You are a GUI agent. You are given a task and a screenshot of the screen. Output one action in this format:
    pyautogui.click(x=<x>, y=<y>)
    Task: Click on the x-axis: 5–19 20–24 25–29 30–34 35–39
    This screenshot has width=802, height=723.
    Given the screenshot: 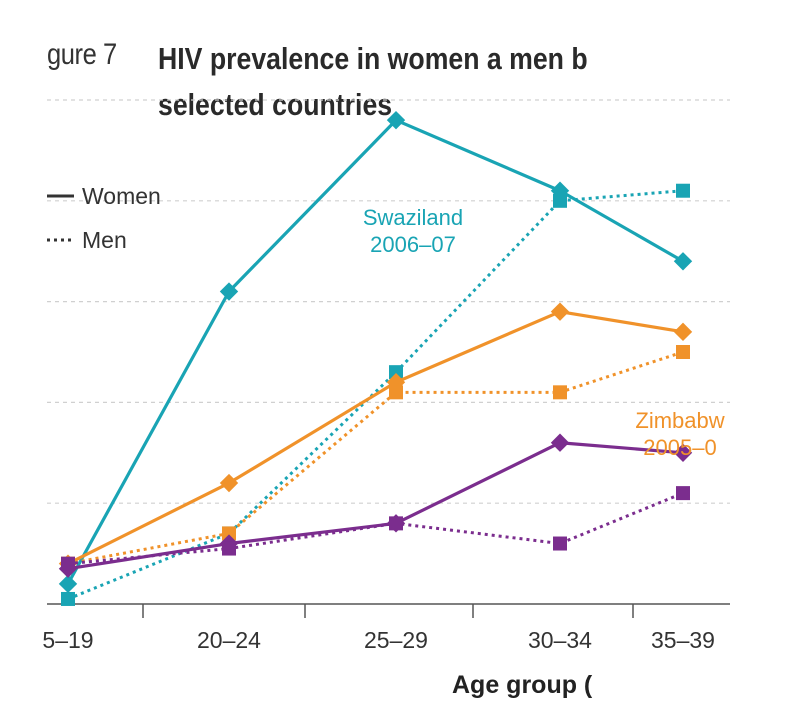 What is the action you would take?
    pyautogui.click(x=386, y=628)
    